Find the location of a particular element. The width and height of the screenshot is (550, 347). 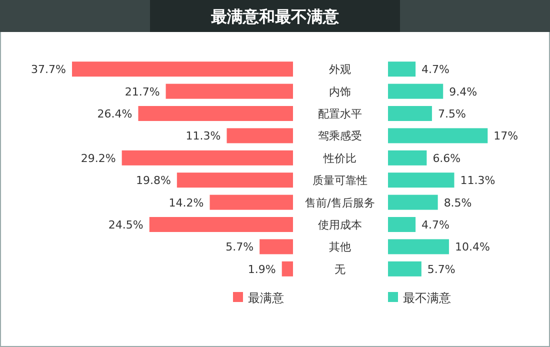

y-tick-label: 其他 is located at coordinates (340, 247).